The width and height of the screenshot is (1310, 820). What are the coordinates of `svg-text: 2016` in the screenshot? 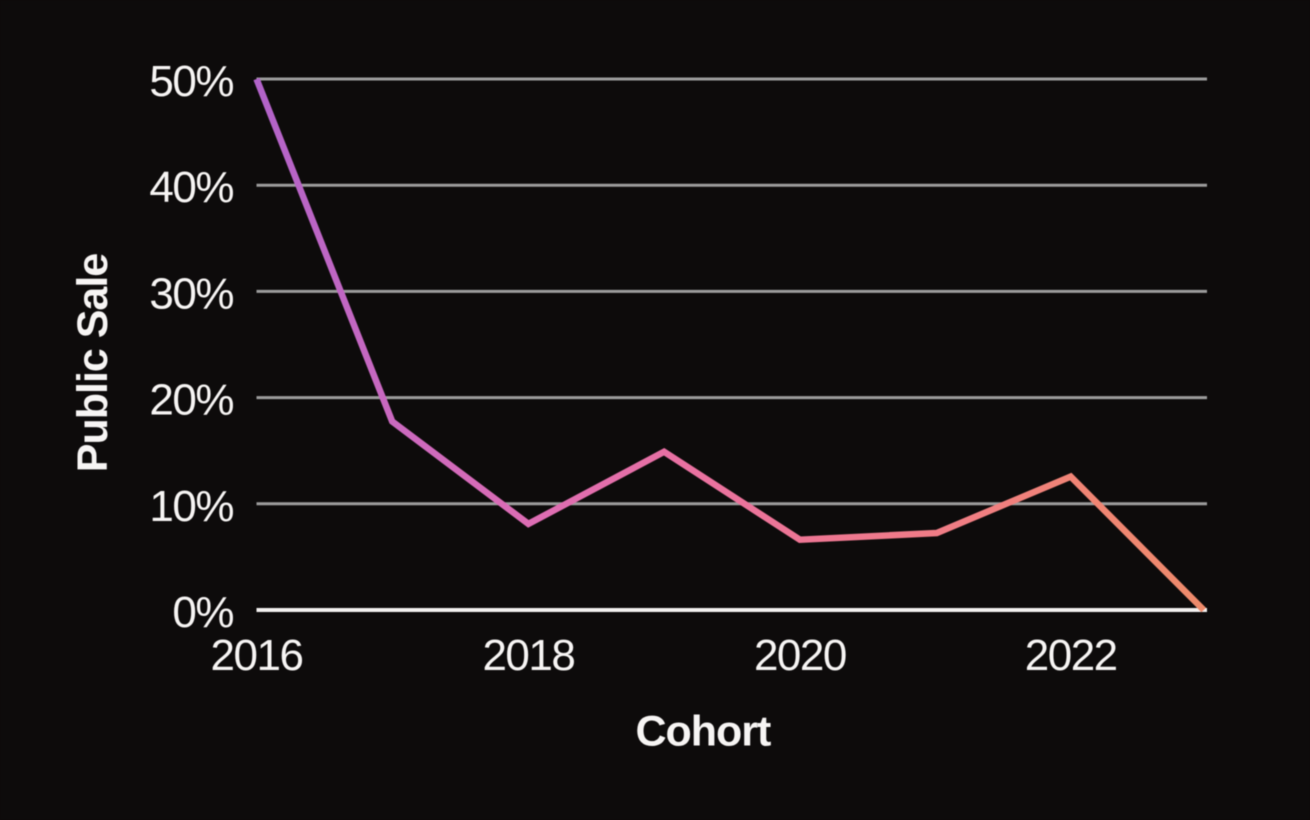 It's located at (257, 655).